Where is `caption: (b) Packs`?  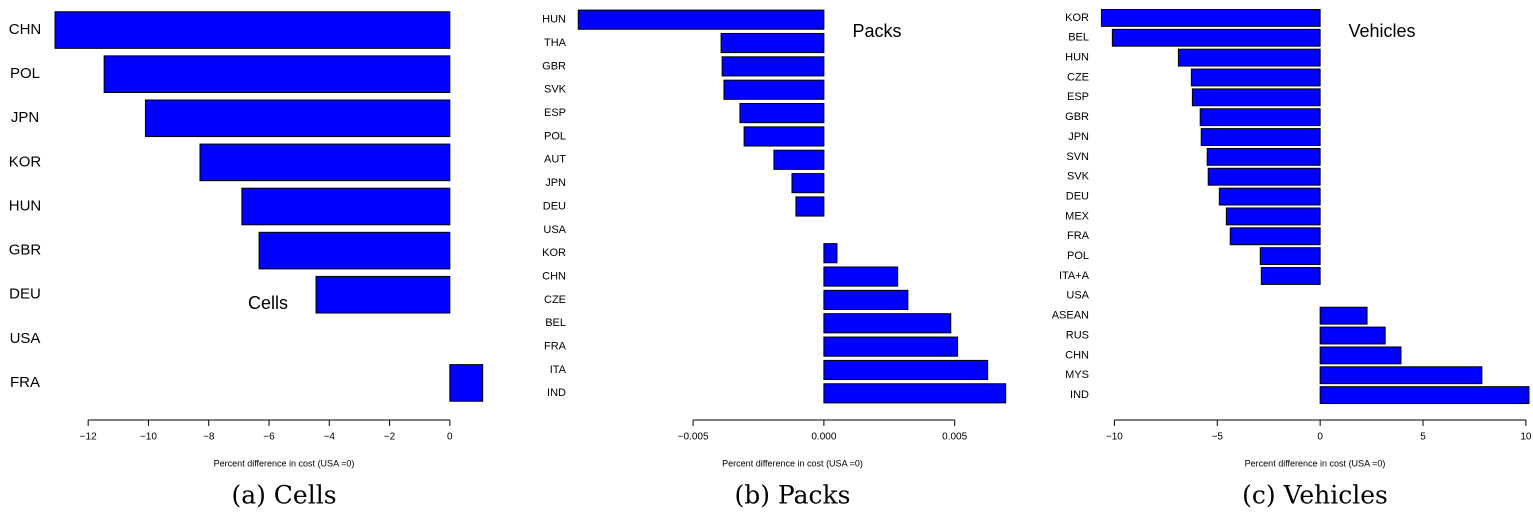 caption: (b) Packs is located at coordinates (792, 495).